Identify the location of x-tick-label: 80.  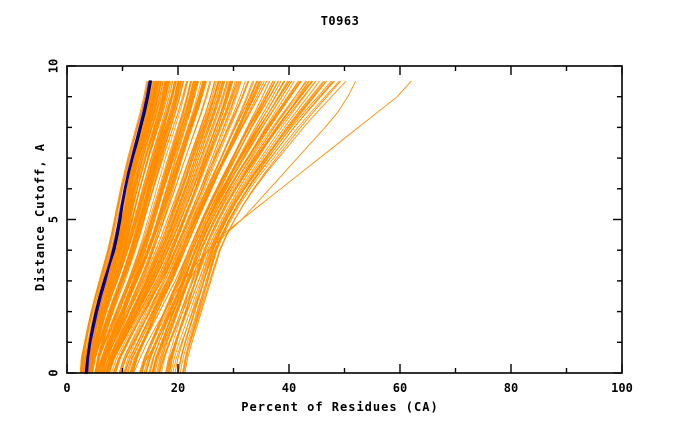
(511, 388).